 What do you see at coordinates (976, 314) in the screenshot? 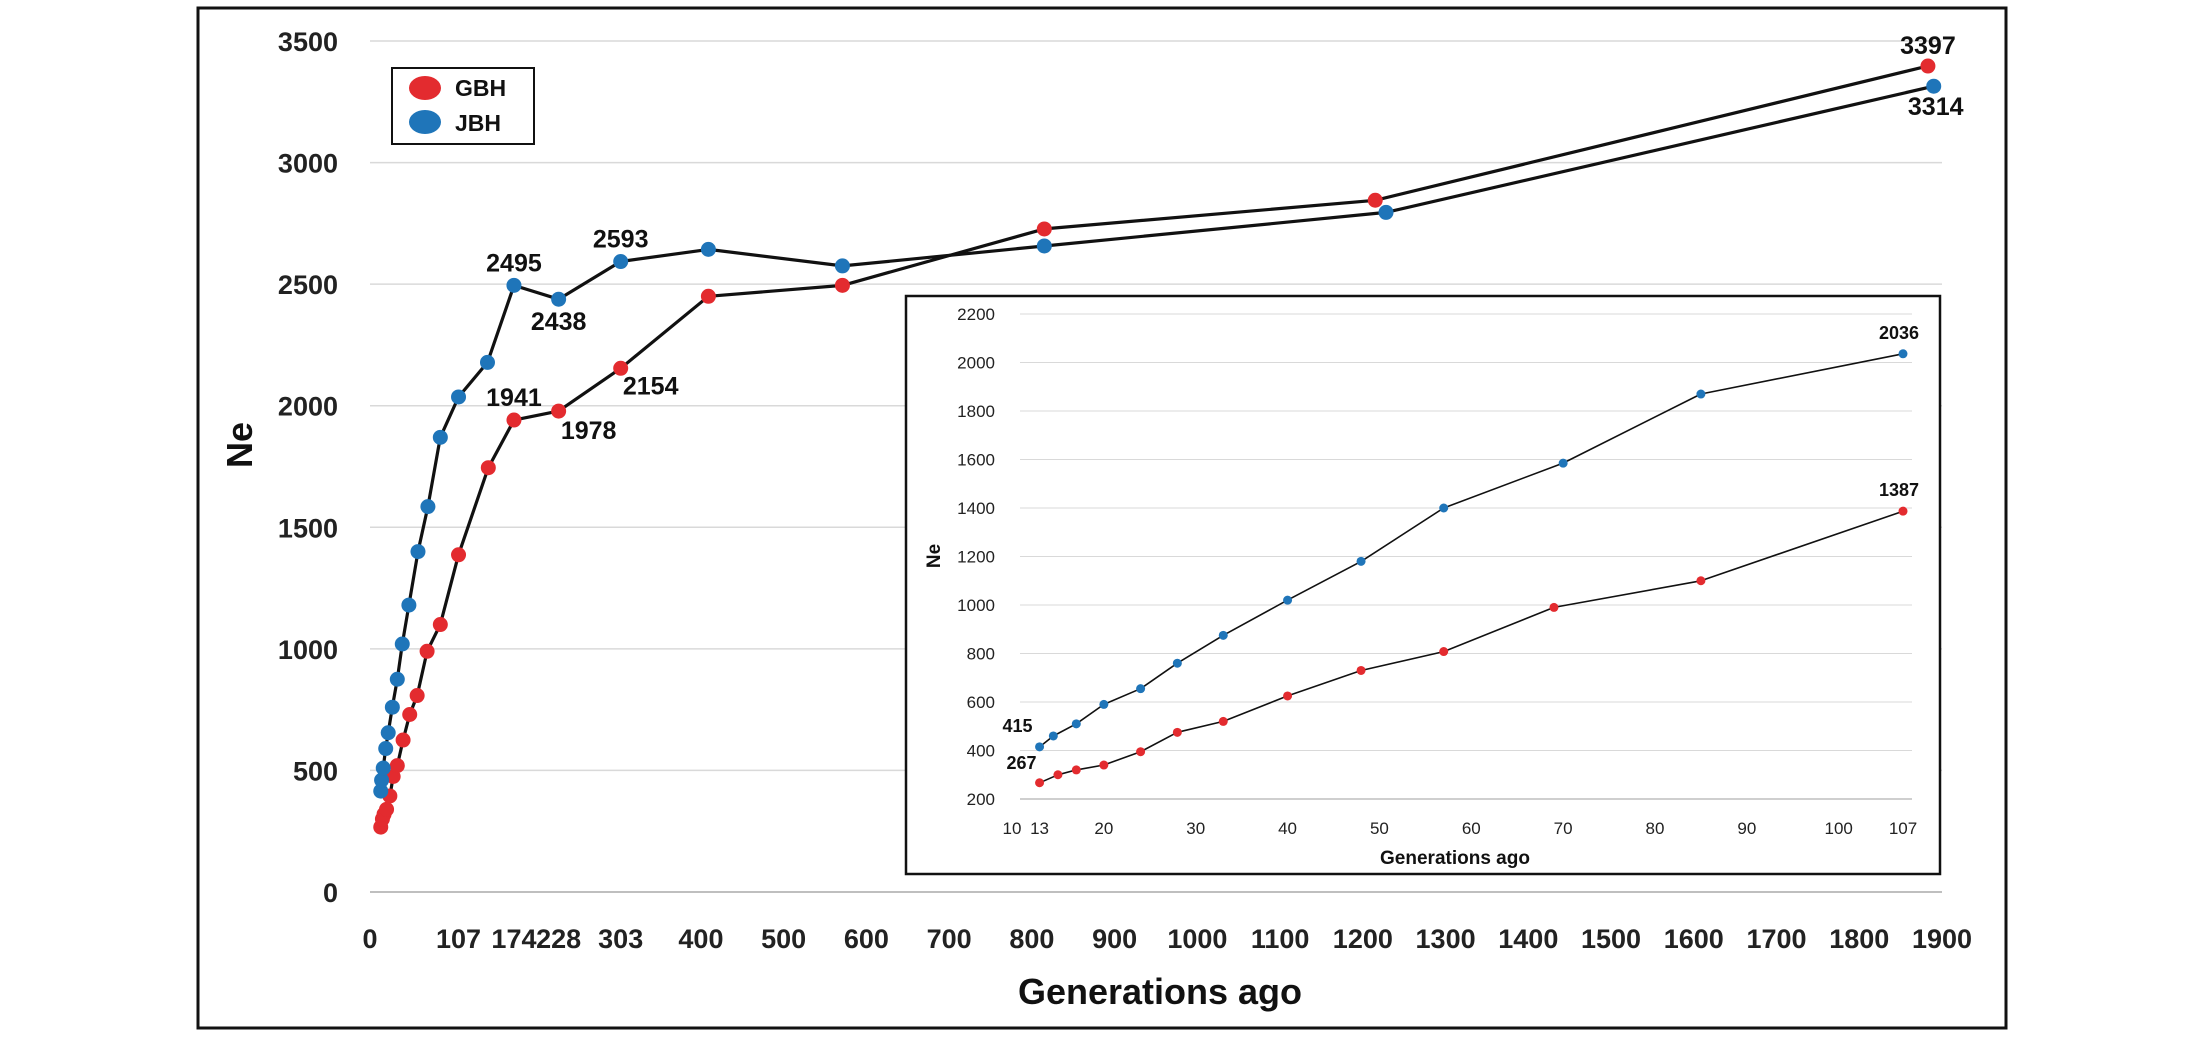
I see `inset-y-tick-label: 2200` at bounding box center [976, 314].